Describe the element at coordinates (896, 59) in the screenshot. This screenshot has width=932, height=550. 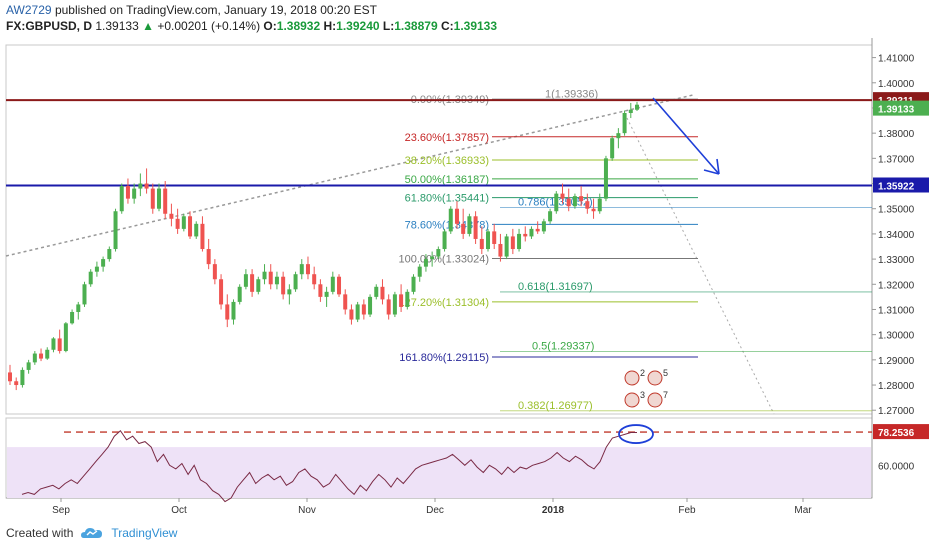
I see `y-tick-label: 1.41000` at that location.